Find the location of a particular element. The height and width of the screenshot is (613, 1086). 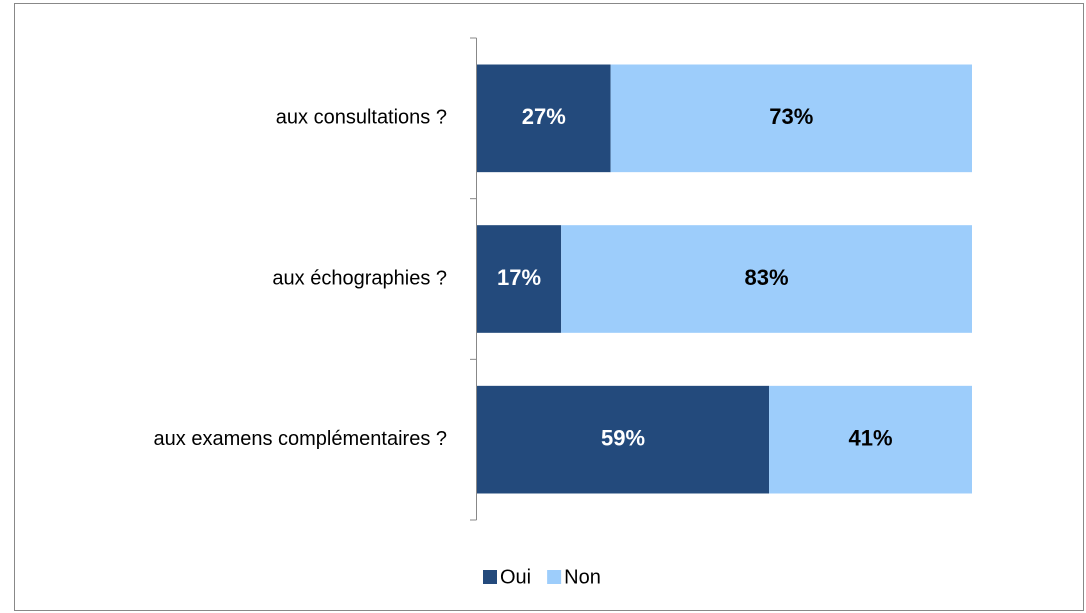

data-label: 17% is located at coordinates (519, 277).